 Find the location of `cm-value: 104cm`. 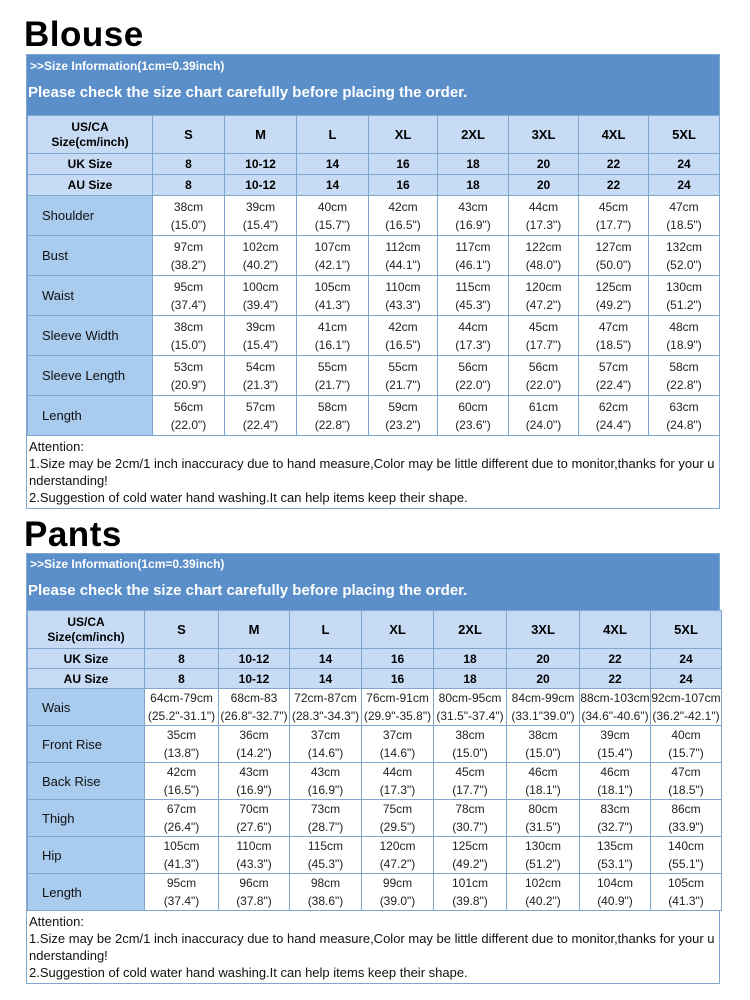

cm-value: 104cm is located at coordinates (615, 883).